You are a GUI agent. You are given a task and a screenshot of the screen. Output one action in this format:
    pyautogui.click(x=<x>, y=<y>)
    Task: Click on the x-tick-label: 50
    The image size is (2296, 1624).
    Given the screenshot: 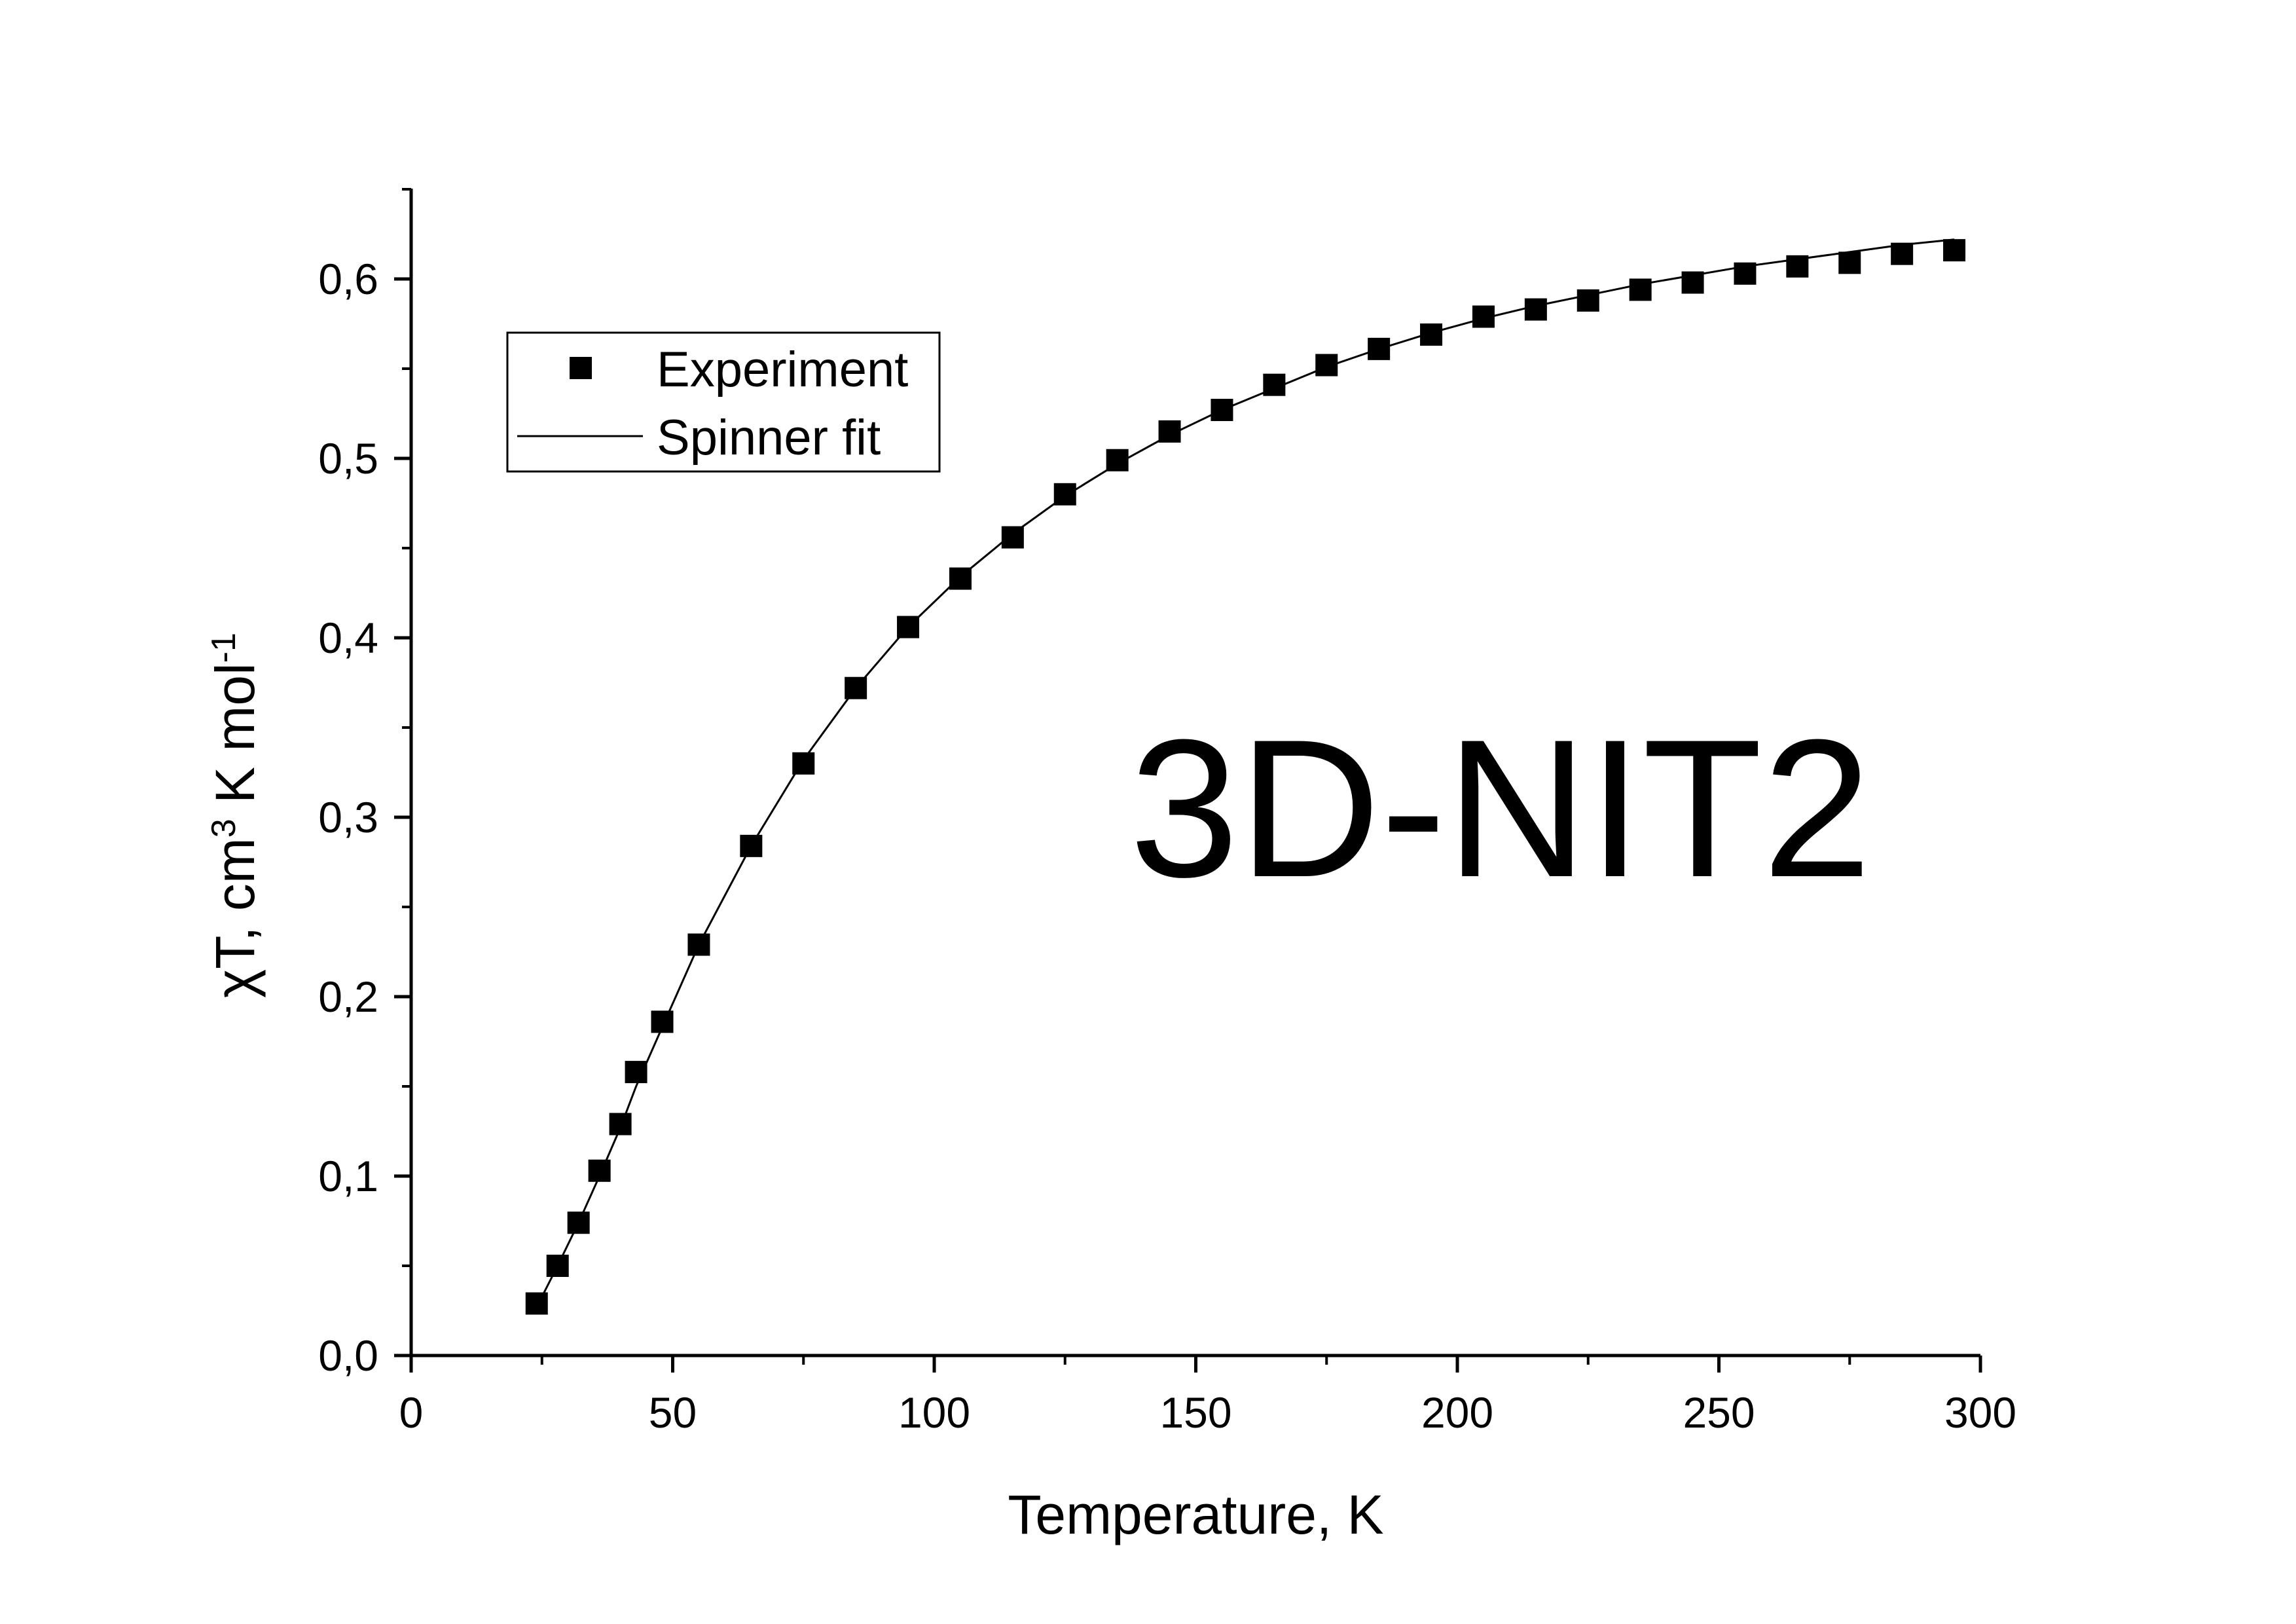 What is the action you would take?
    pyautogui.click(x=673, y=1412)
    